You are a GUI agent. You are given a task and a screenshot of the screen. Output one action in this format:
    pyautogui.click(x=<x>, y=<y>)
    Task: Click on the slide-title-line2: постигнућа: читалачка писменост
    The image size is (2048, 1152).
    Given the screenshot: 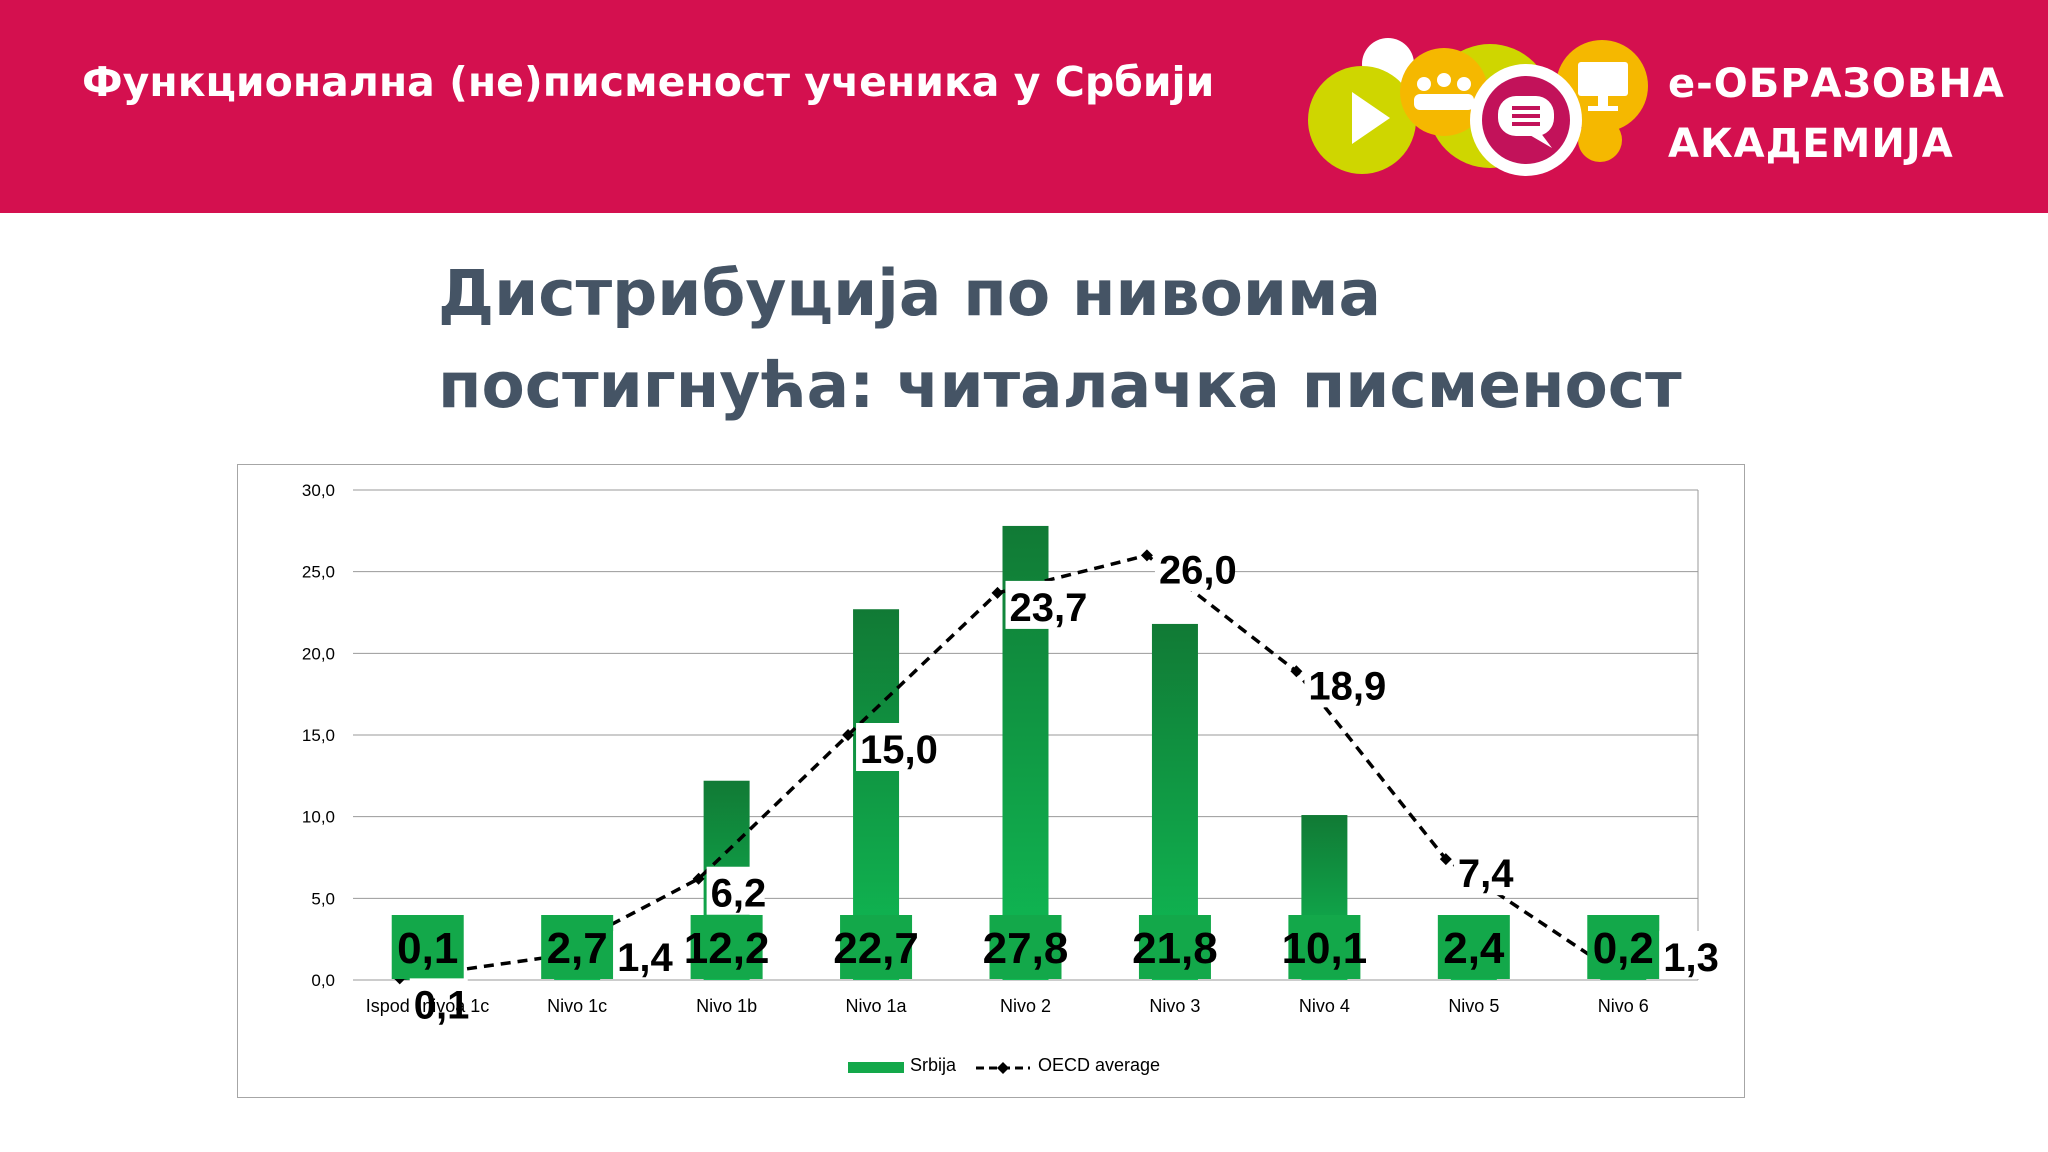 What is the action you would take?
    pyautogui.click(x=1060, y=385)
    